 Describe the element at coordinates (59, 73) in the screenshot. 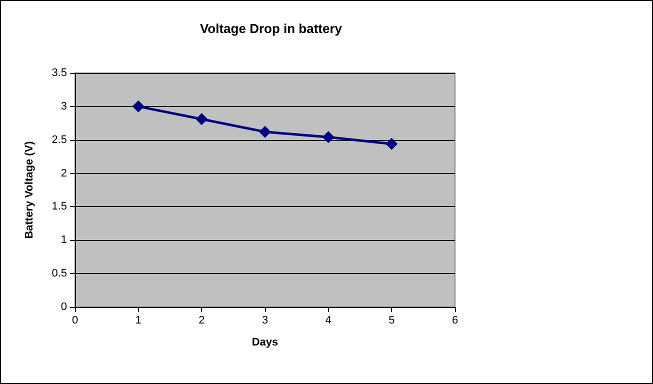

I see `y-tick-label: 3.5` at that location.